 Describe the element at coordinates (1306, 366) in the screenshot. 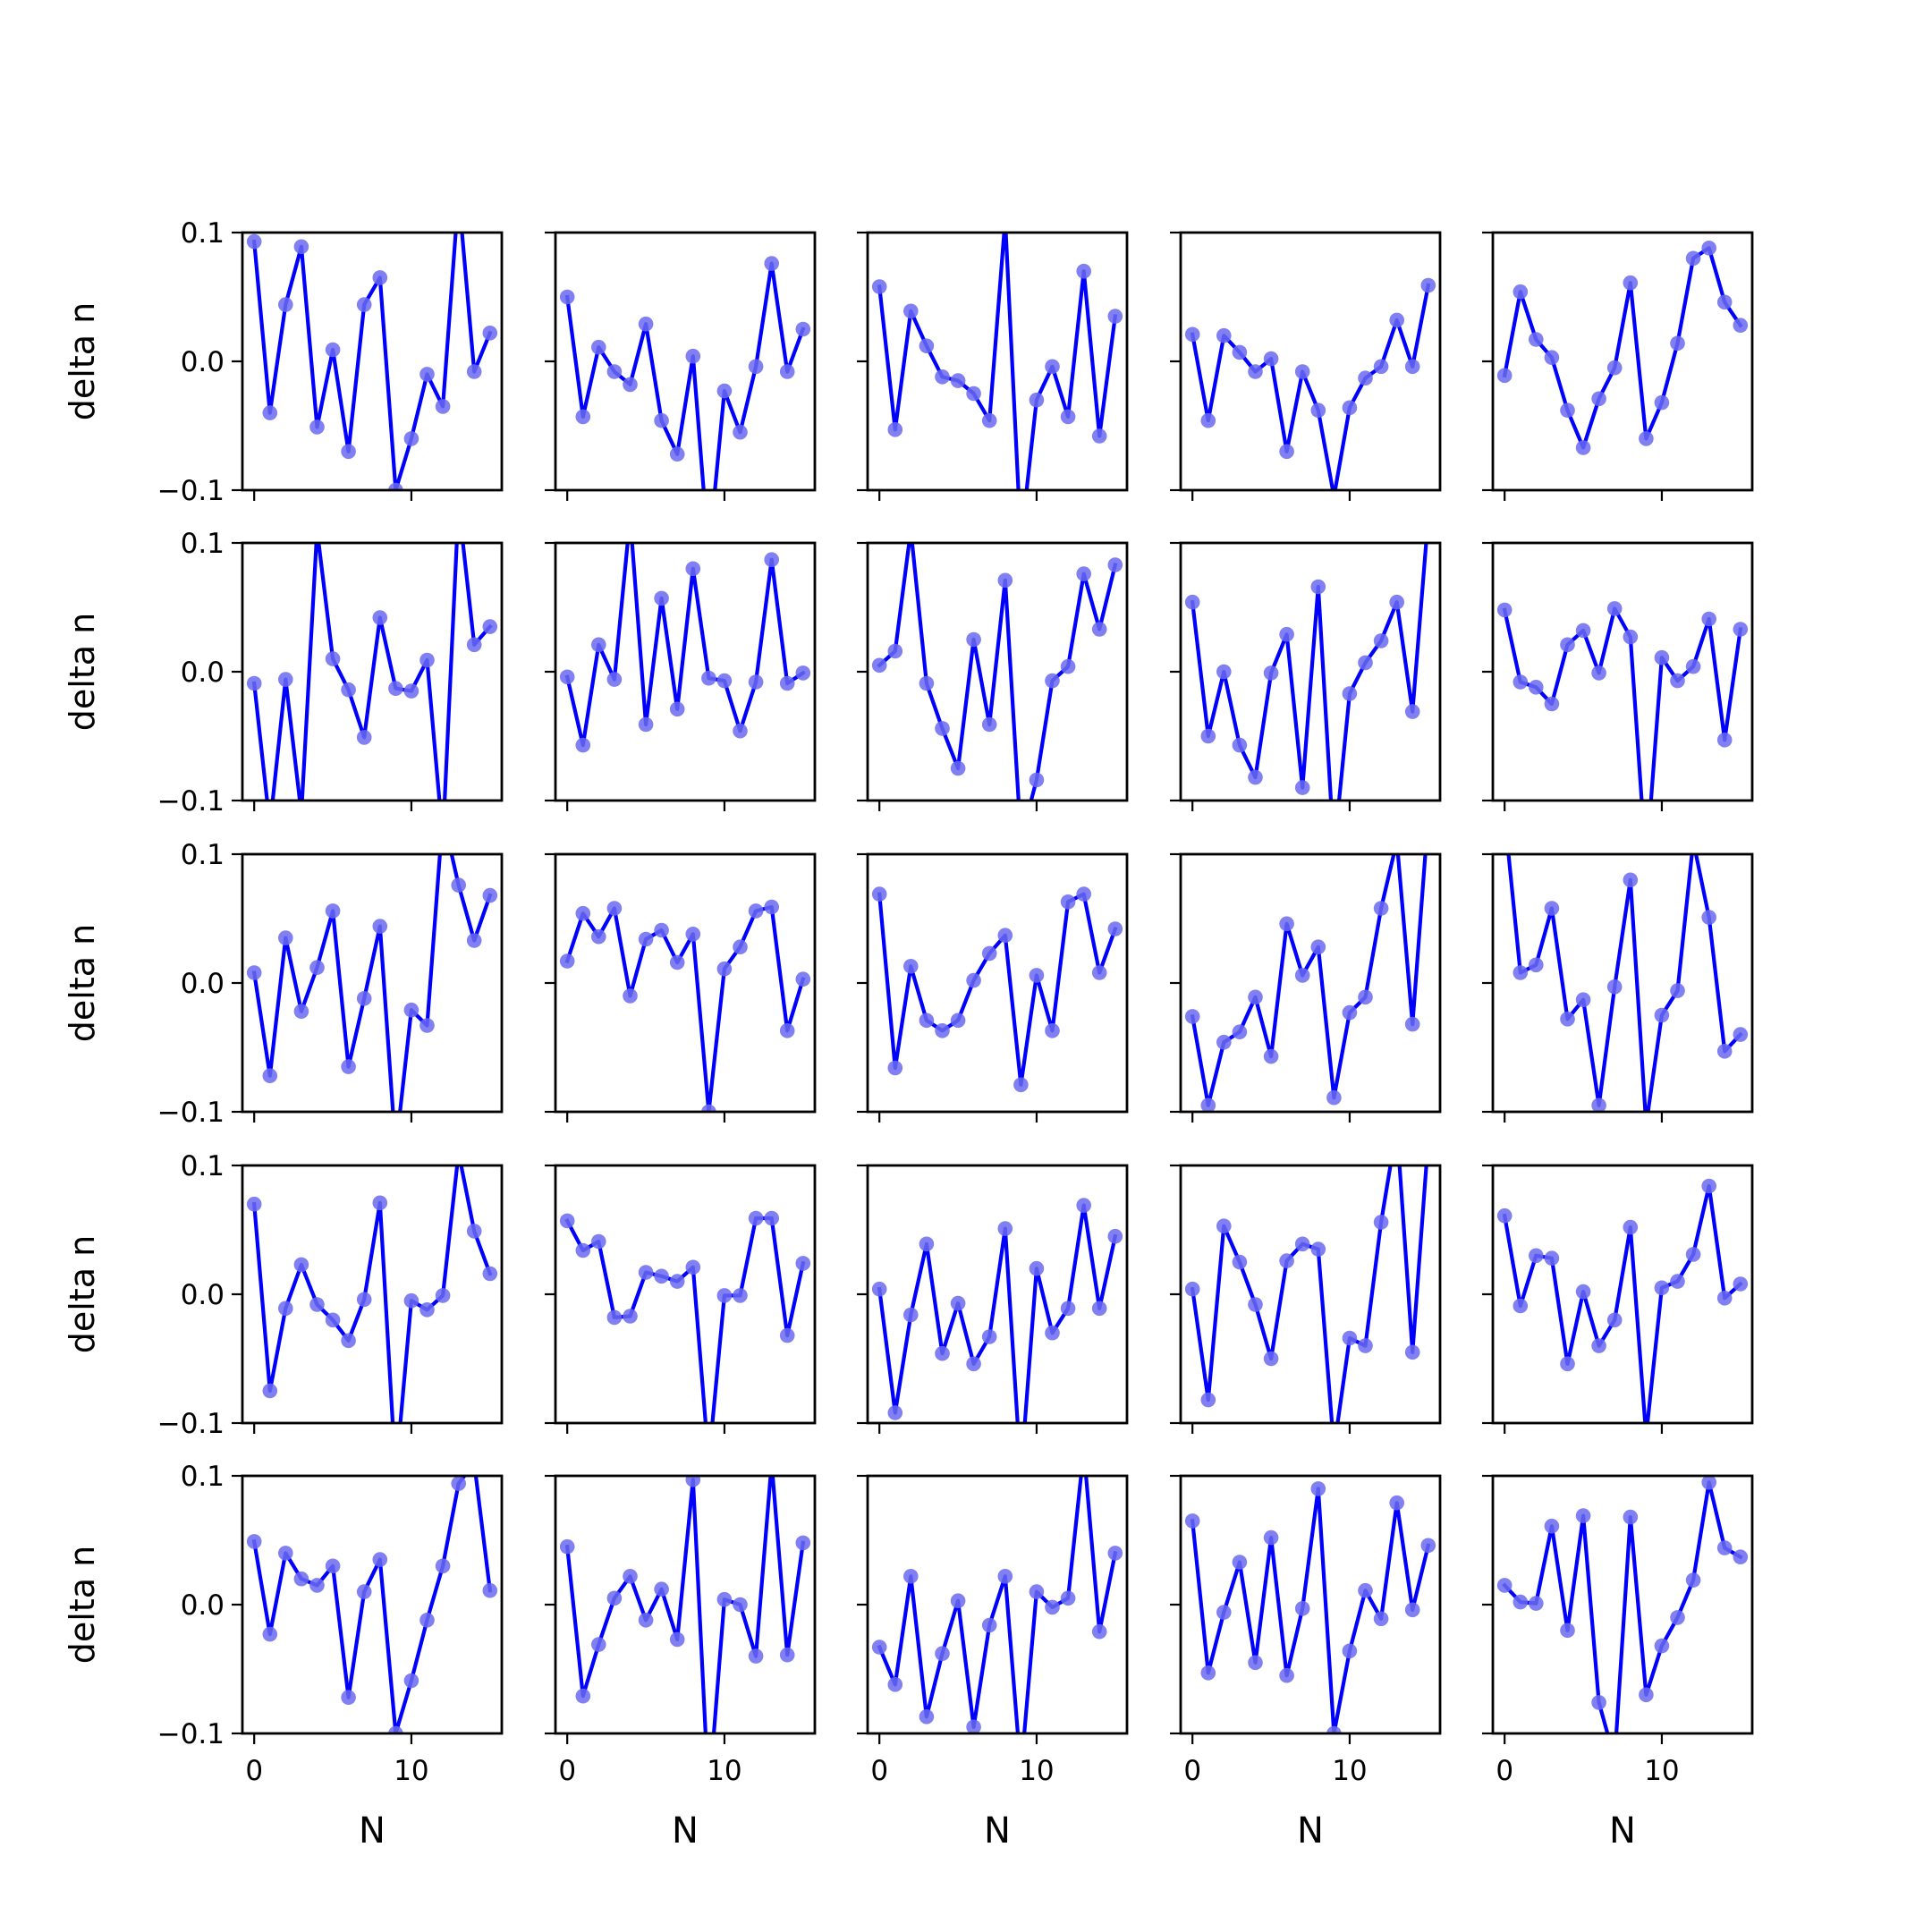

I see `subplot-r1-c4` at that location.